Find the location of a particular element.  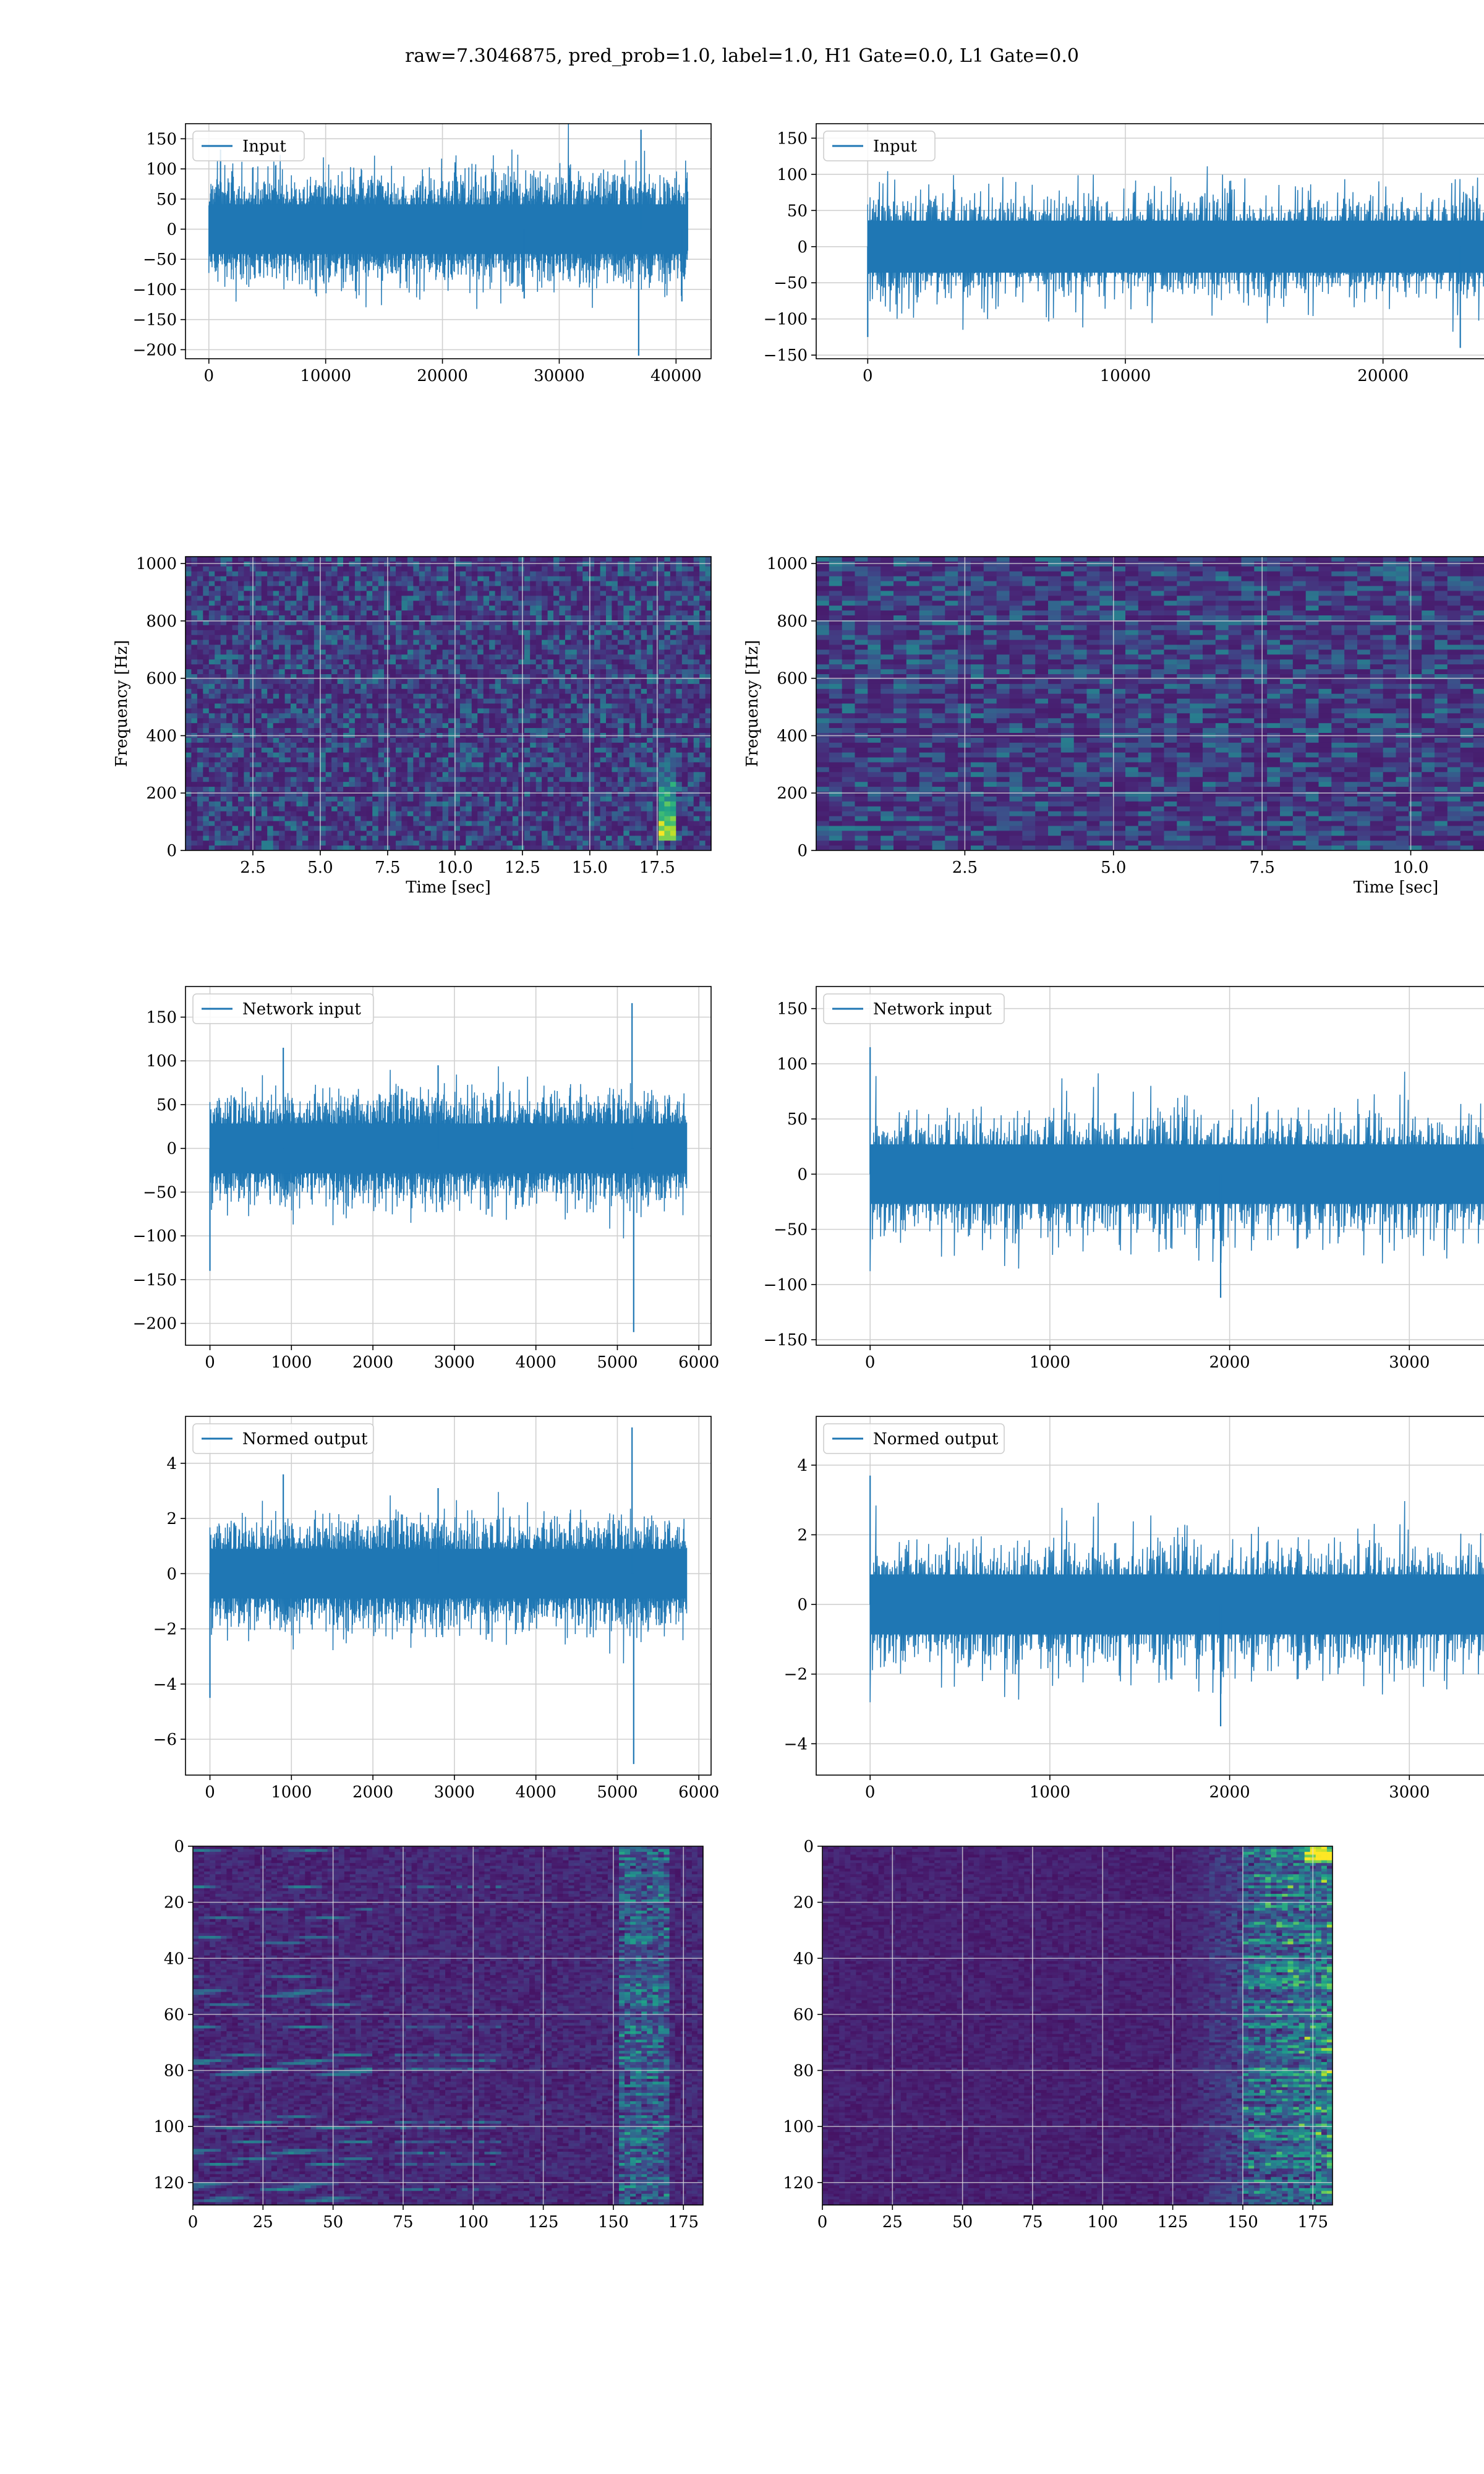

subplot-row5-left: 0 25 50 75 100 125 150 175 0 20 40 60 80 100 120 is located at coordinates (428, 2035).